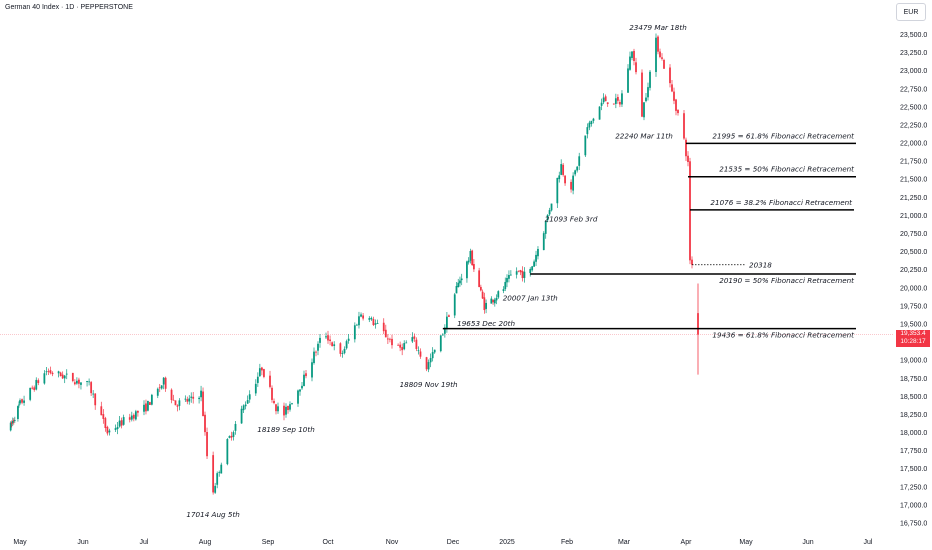  What do you see at coordinates (913, 397) in the screenshot?
I see `y-tick-label: 18,500.0` at bounding box center [913, 397].